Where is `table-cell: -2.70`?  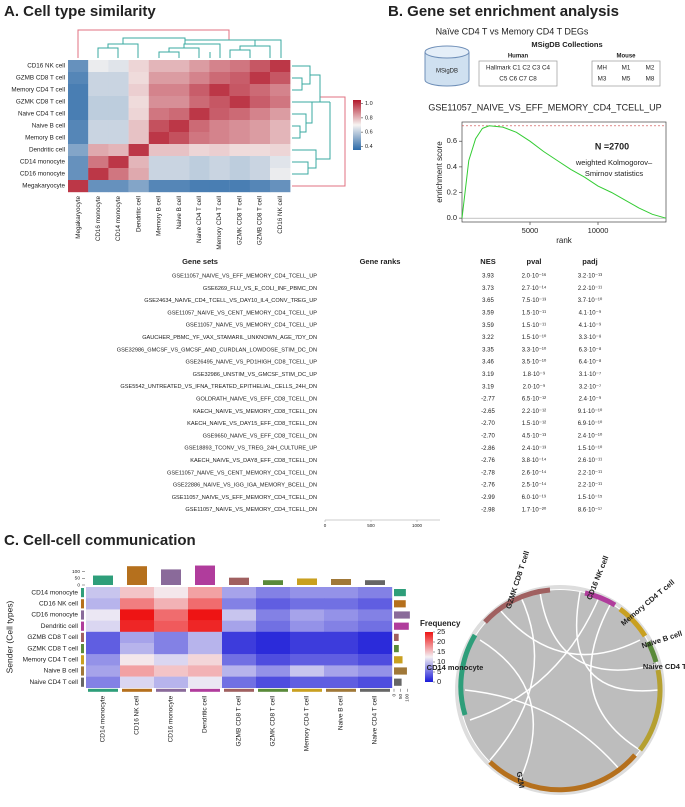
table-cell: -2.70 is located at coordinates (488, 436).